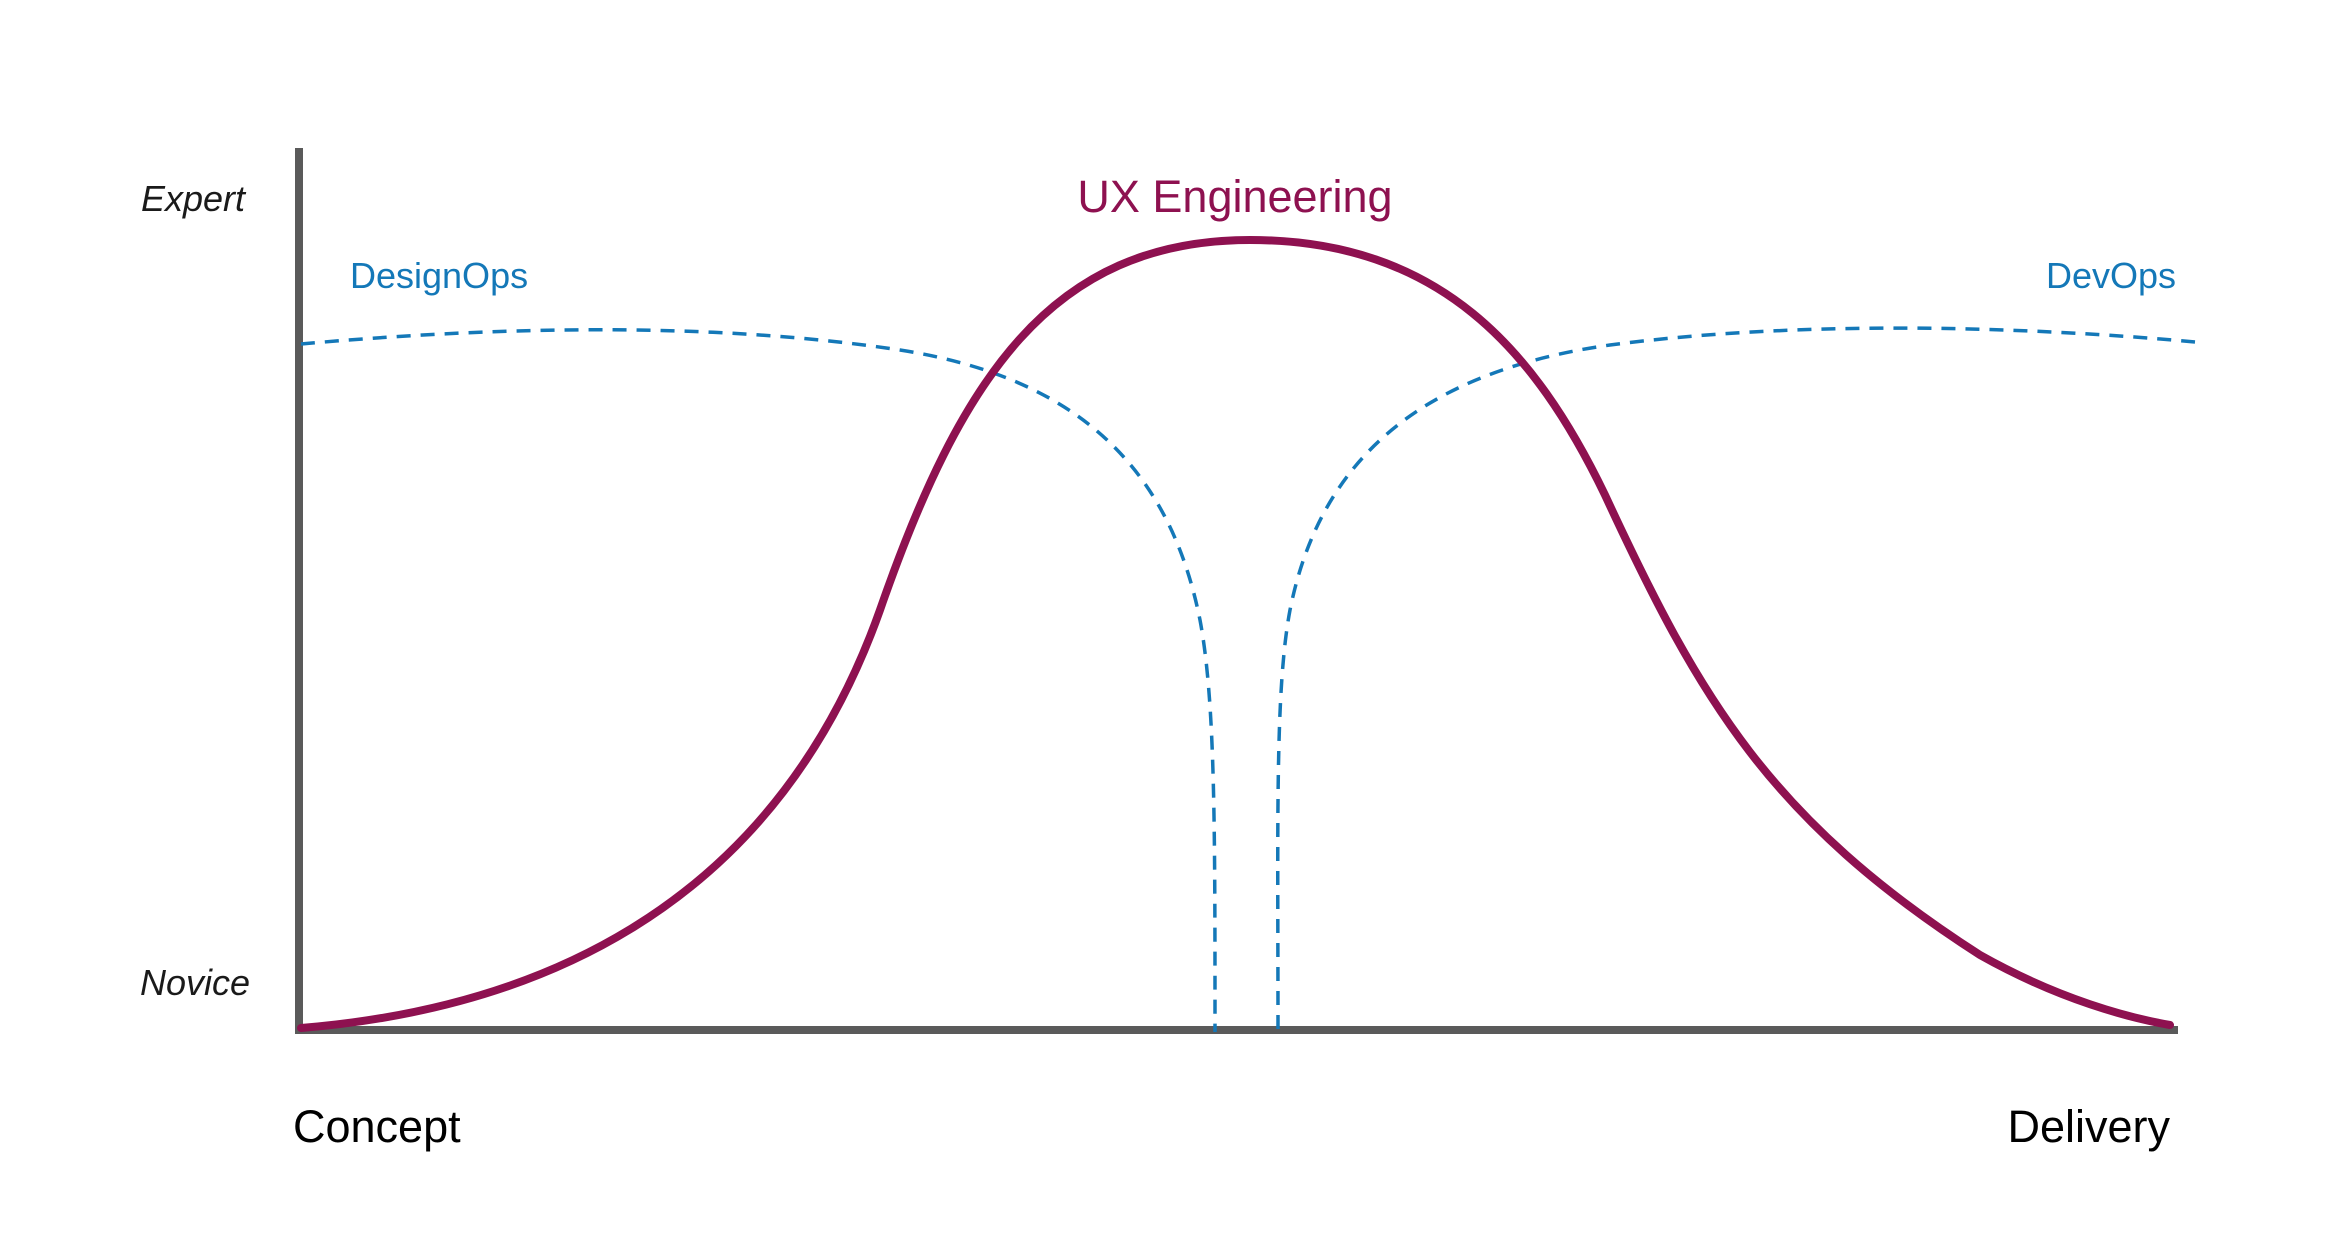 Image resolution: width=2330 pixels, height=1246 pixels. What do you see at coordinates (2111, 275) in the screenshot?
I see `devops-label: DevOps` at bounding box center [2111, 275].